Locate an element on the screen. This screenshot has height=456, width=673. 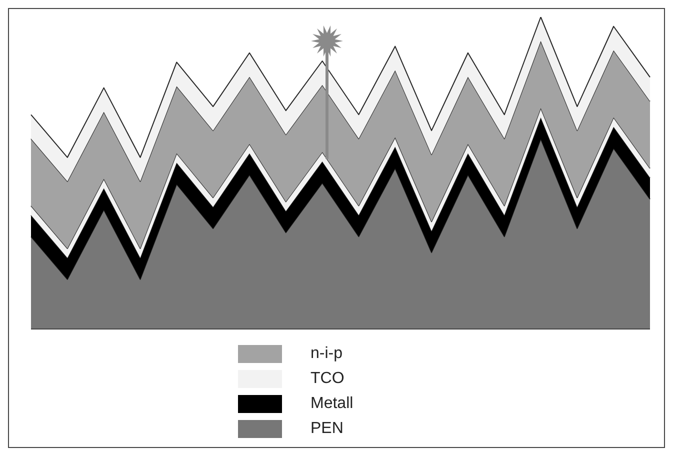
legend-label: PEN is located at coordinates (327, 428).